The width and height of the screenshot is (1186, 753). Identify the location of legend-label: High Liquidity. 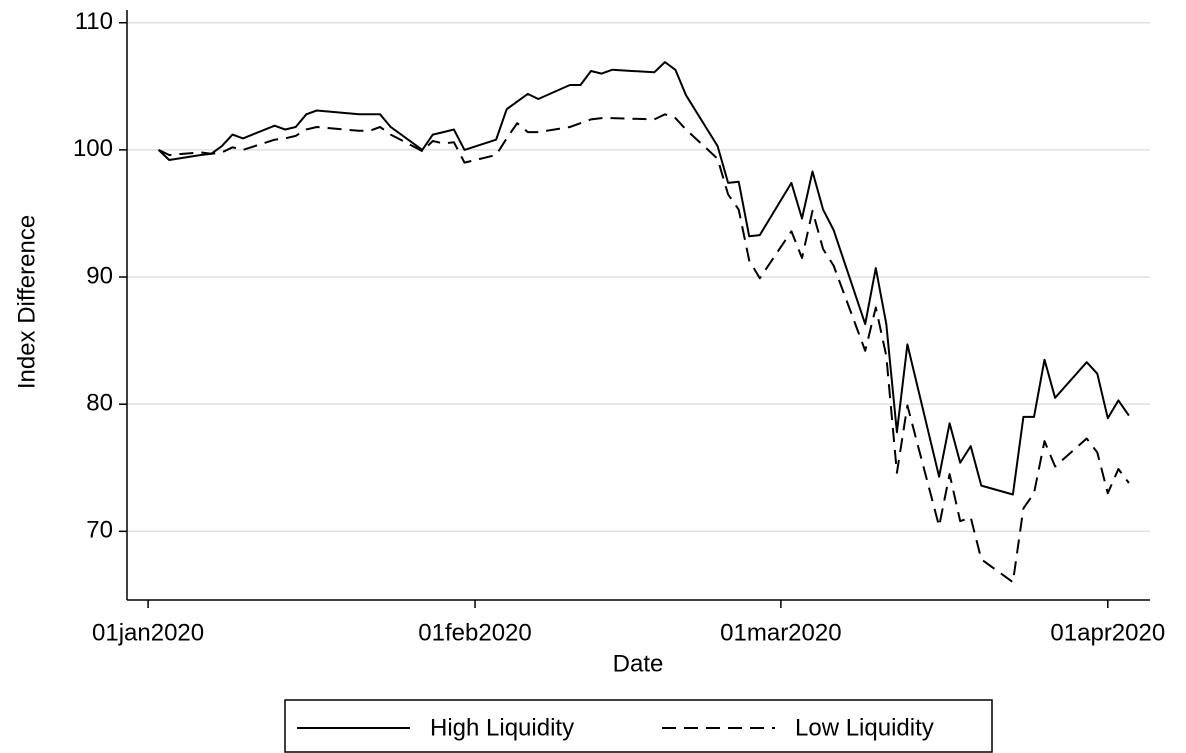
(502, 727).